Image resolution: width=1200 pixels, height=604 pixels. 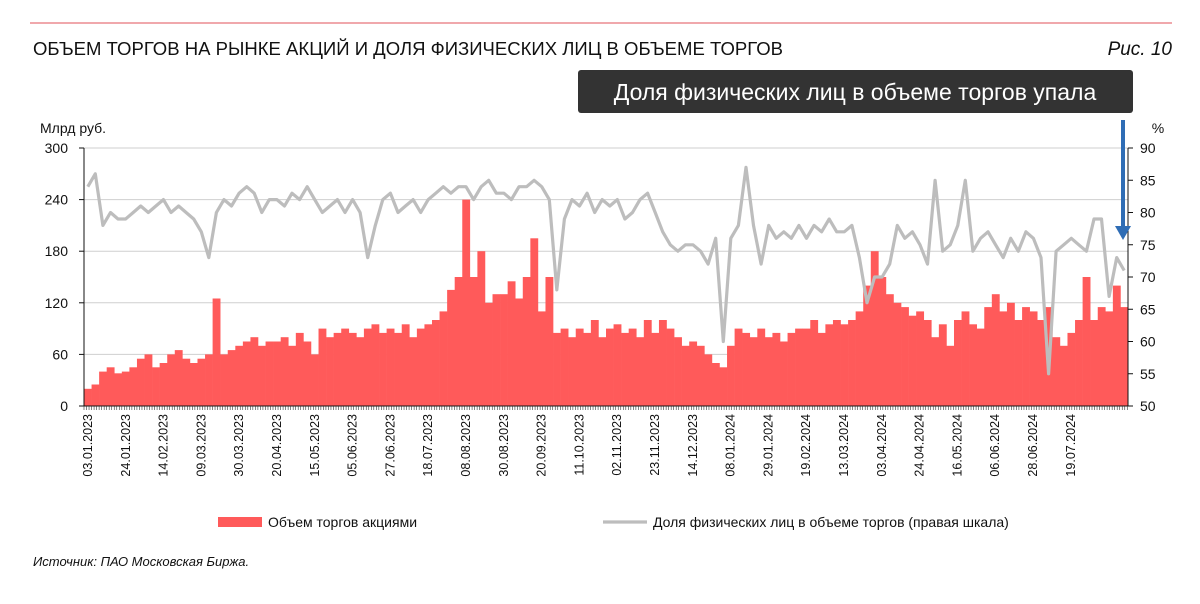 I want to click on left-tick-label: 240, so click(x=57, y=200).